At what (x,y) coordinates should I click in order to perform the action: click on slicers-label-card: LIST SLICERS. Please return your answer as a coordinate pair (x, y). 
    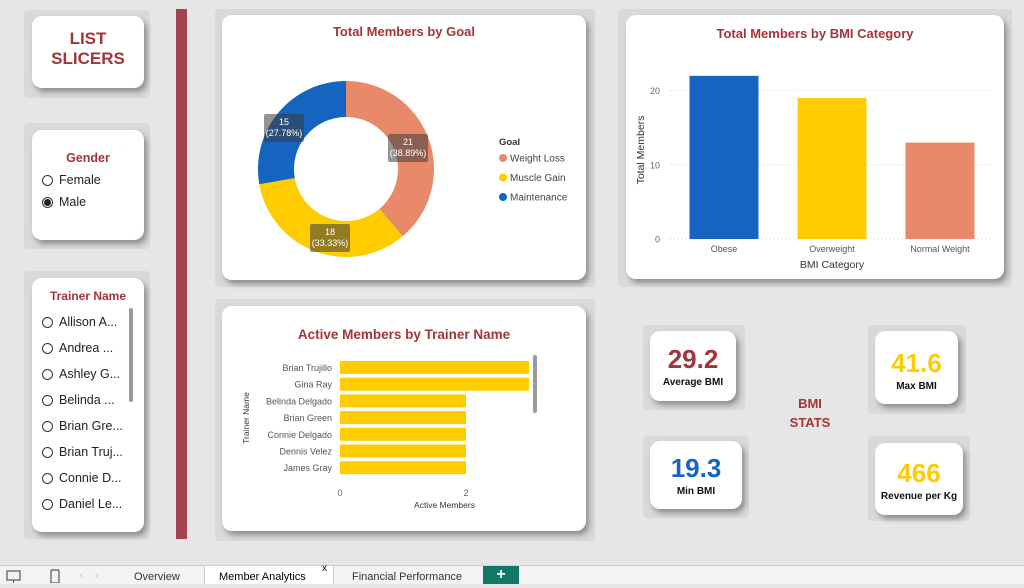
    Looking at the image, I should click on (88, 52).